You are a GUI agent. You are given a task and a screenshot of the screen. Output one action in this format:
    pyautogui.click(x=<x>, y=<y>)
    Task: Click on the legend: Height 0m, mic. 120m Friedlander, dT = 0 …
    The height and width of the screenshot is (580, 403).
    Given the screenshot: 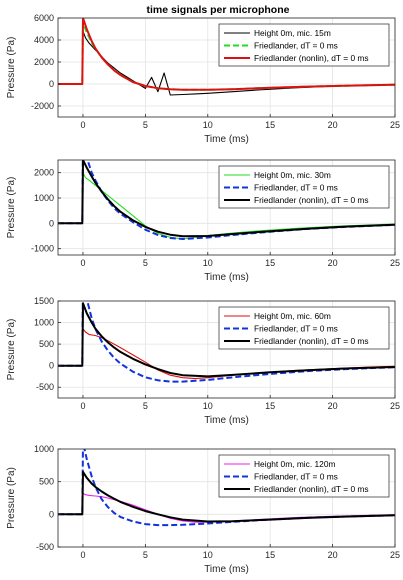 What is the action you would take?
    pyautogui.click(x=304, y=476)
    